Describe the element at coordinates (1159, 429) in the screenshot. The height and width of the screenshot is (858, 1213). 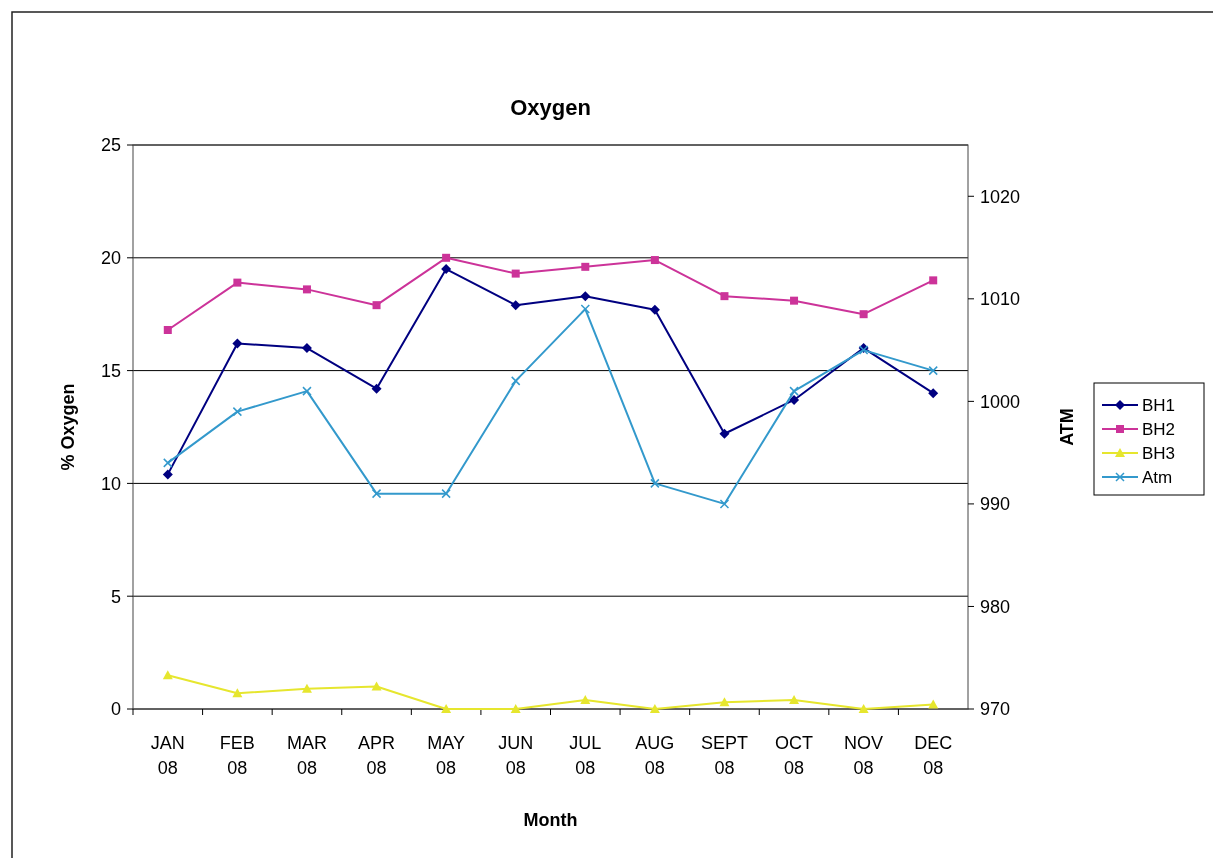
I see `legend-label: BH2` at that location.